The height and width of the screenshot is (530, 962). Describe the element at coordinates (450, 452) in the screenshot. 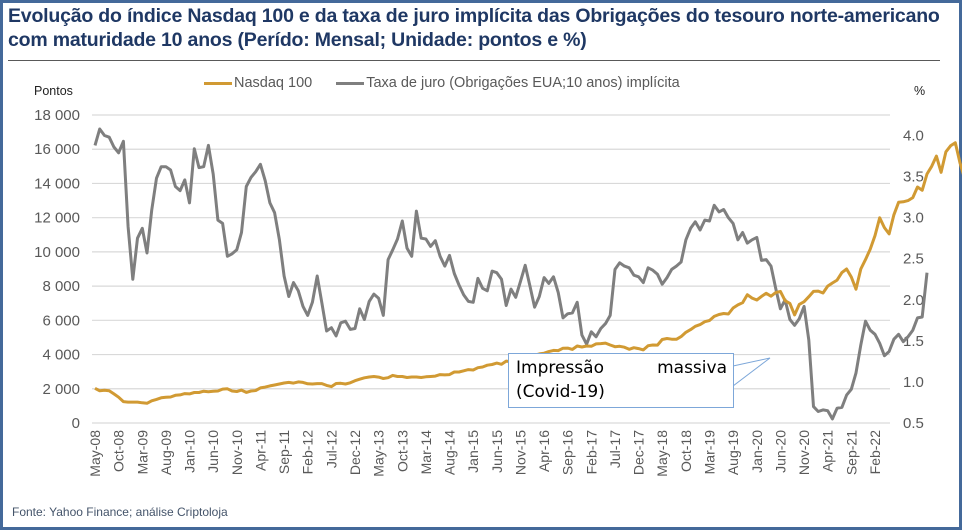

I see `x-tick-label: Aug-14` at that location.